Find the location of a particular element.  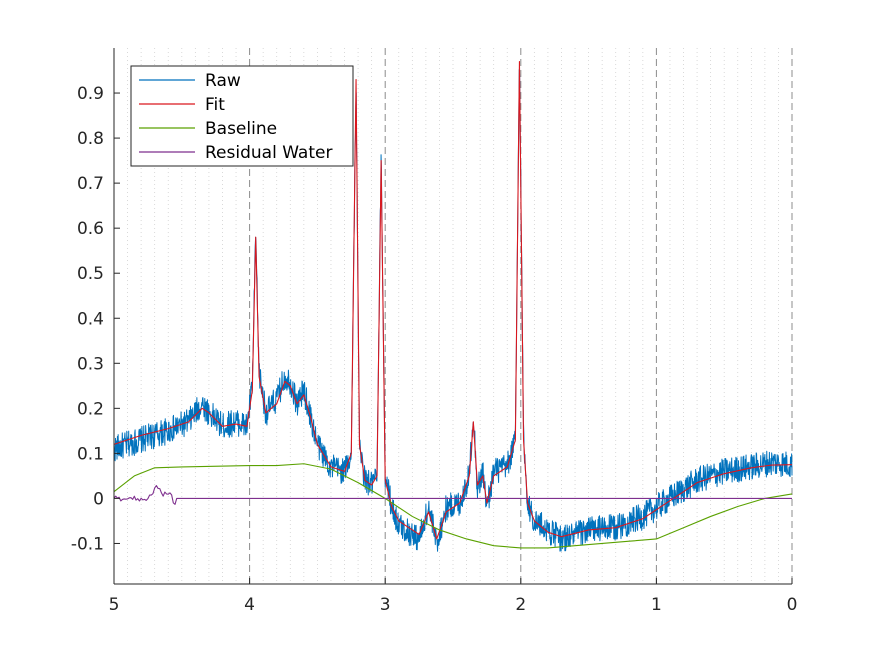

series-line-residual-water is located at coordinates (452, 495).